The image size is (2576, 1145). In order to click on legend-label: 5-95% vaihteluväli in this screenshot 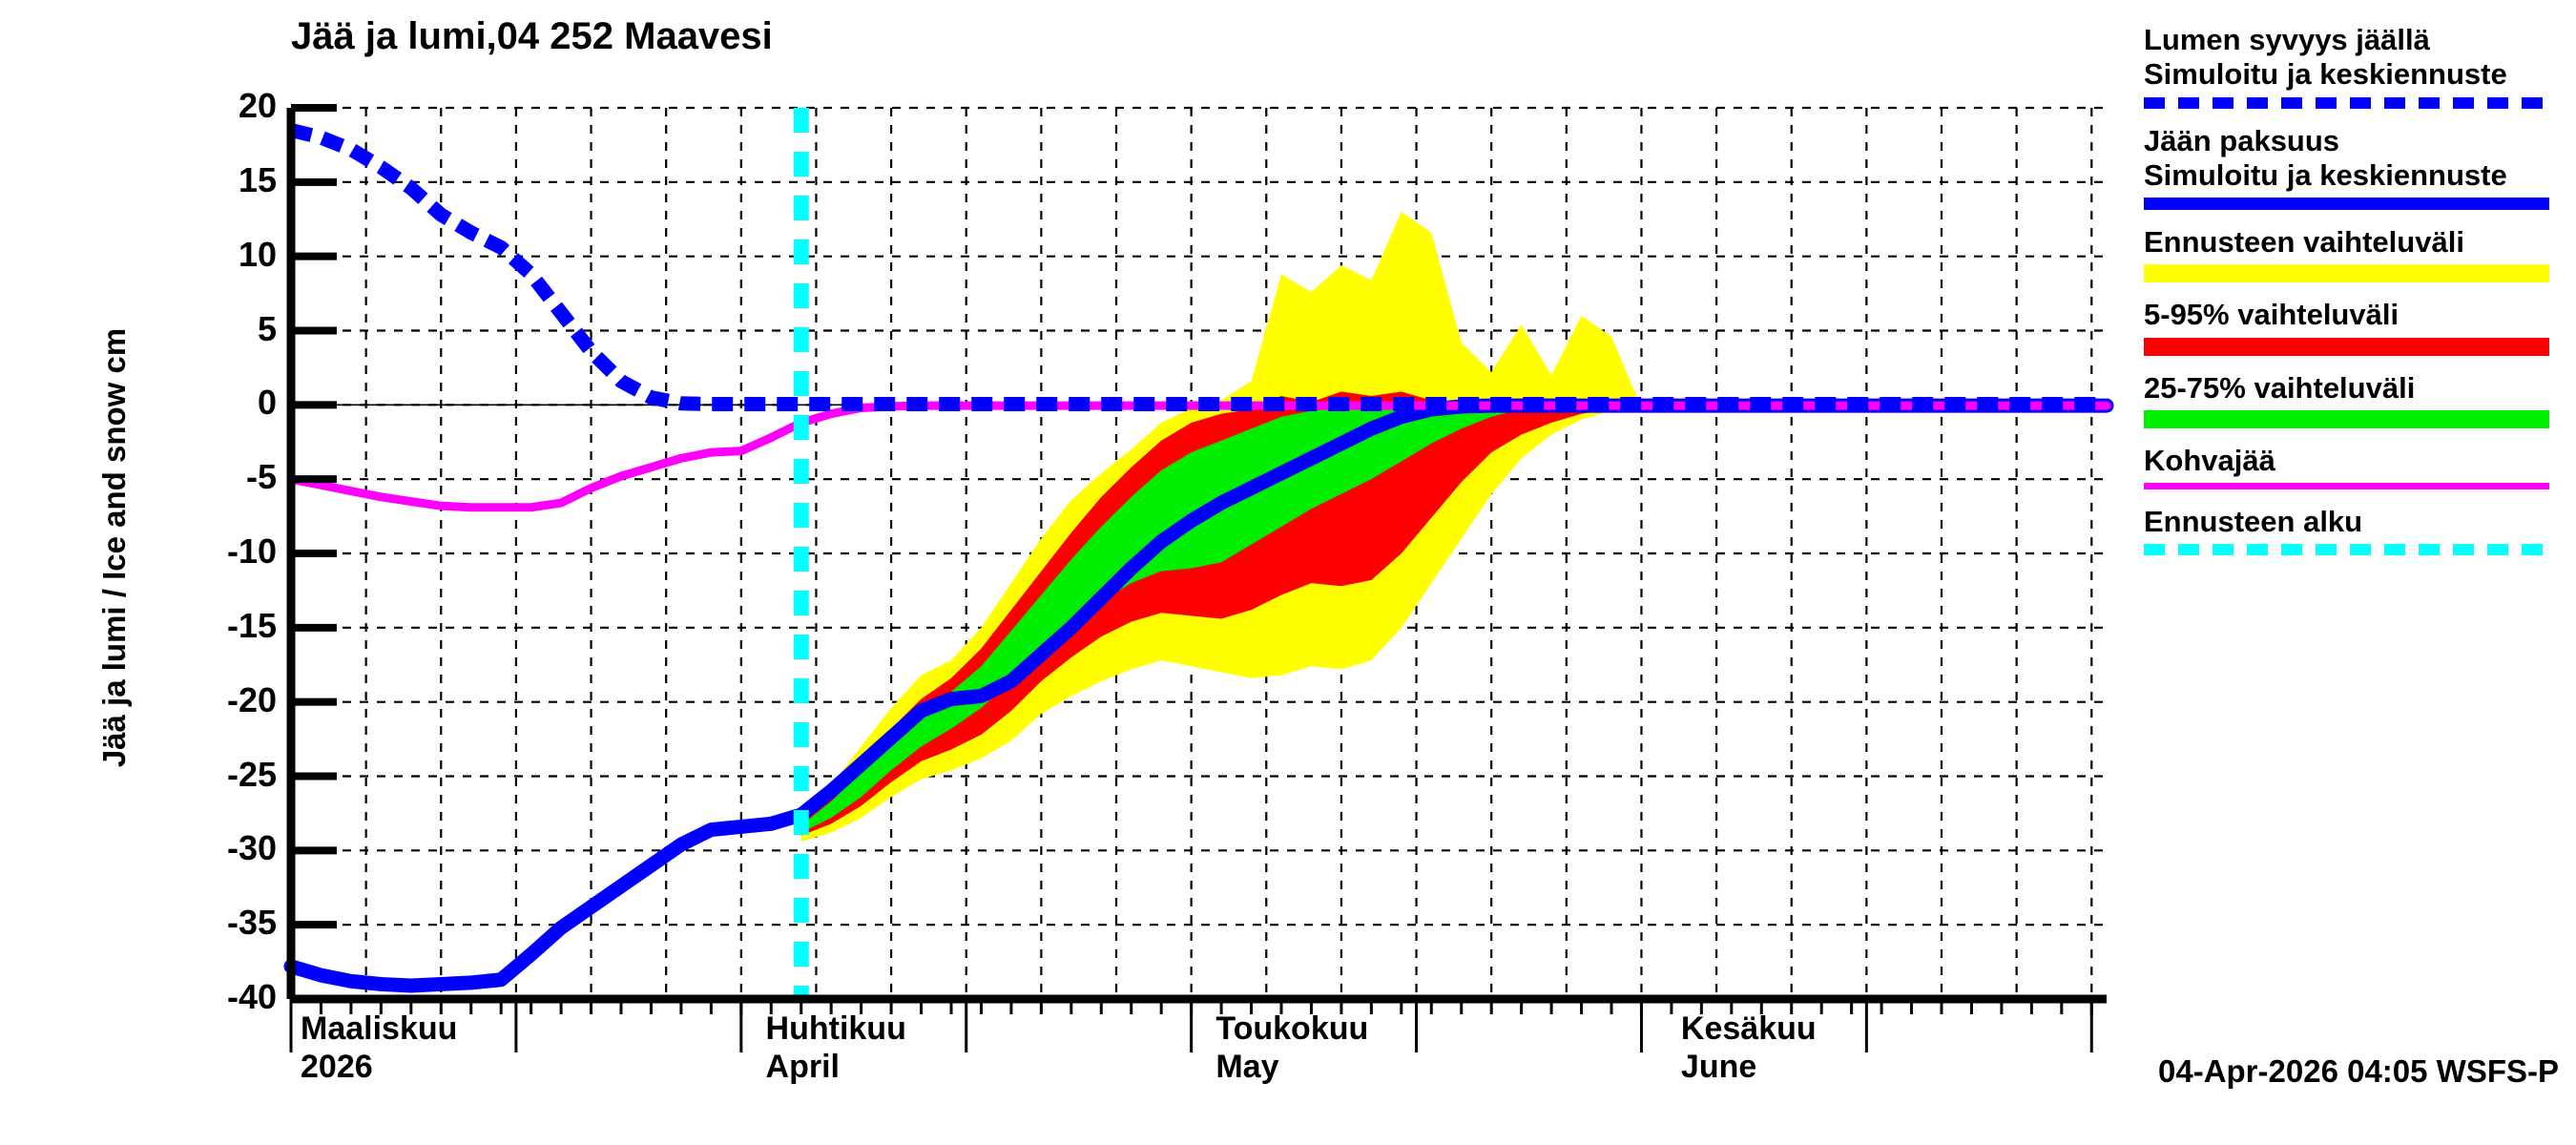, I will do `click(2271, 315)`.